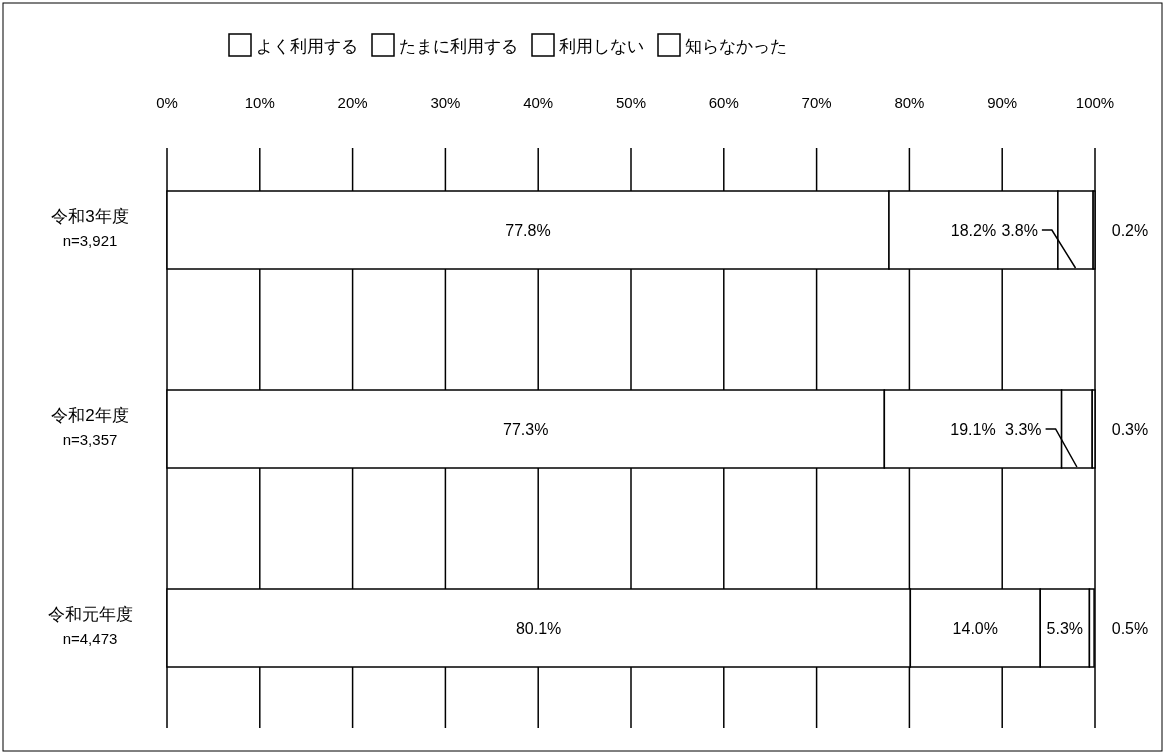 The height and width of the screenshot is (754, 1165). I want to click on x-tick-label: 30%, so click(445, 102).